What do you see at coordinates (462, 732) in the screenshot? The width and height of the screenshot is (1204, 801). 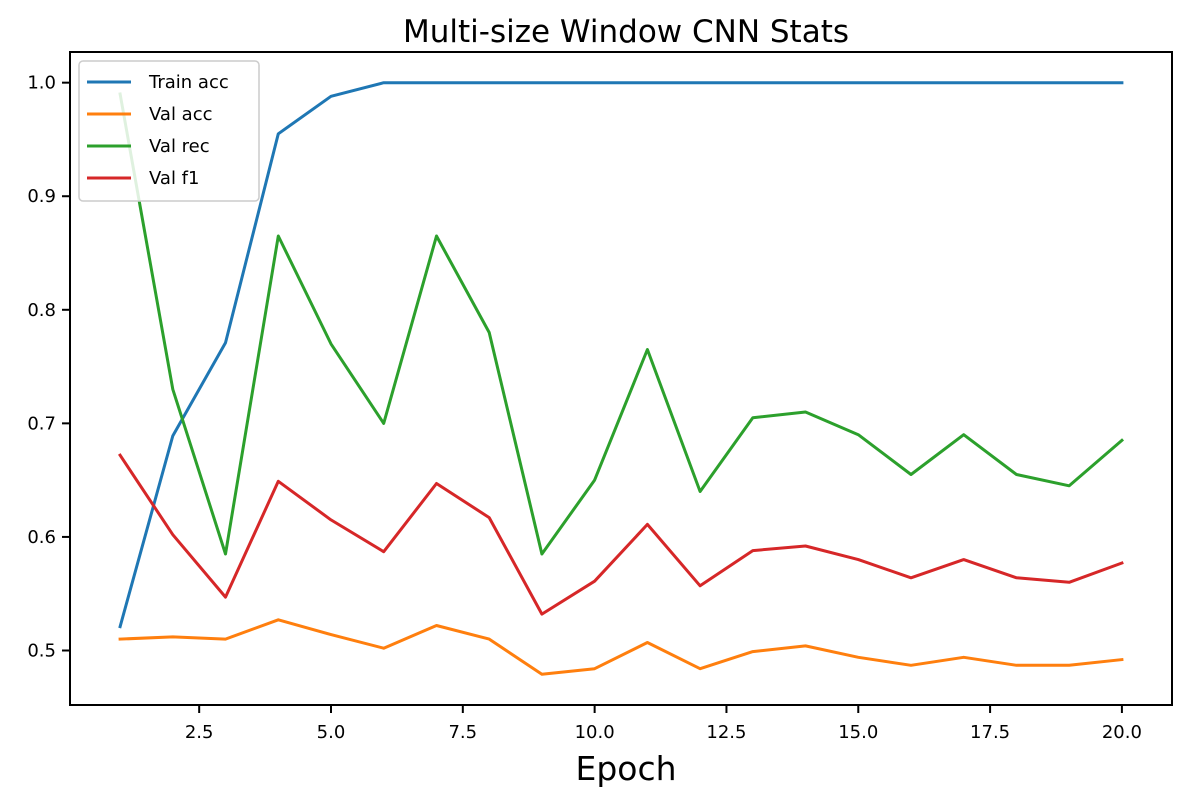 I see `x-tick-label: 7.5` at bounding box center [462, 732].